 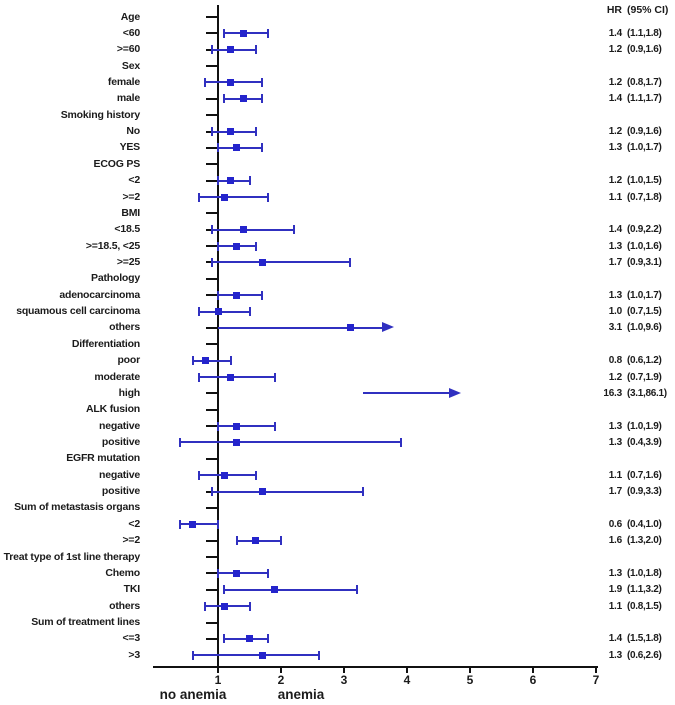 I want to click on ci-value: (1.1,1.8), so click(x=644, y=33).